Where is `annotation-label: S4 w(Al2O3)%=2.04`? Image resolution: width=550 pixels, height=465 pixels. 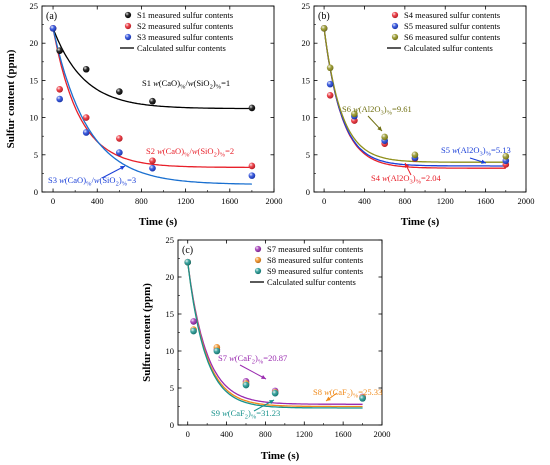
annotation-label: S4 w(Al2O3)%=2.04 is located at coordinates (406, 179).